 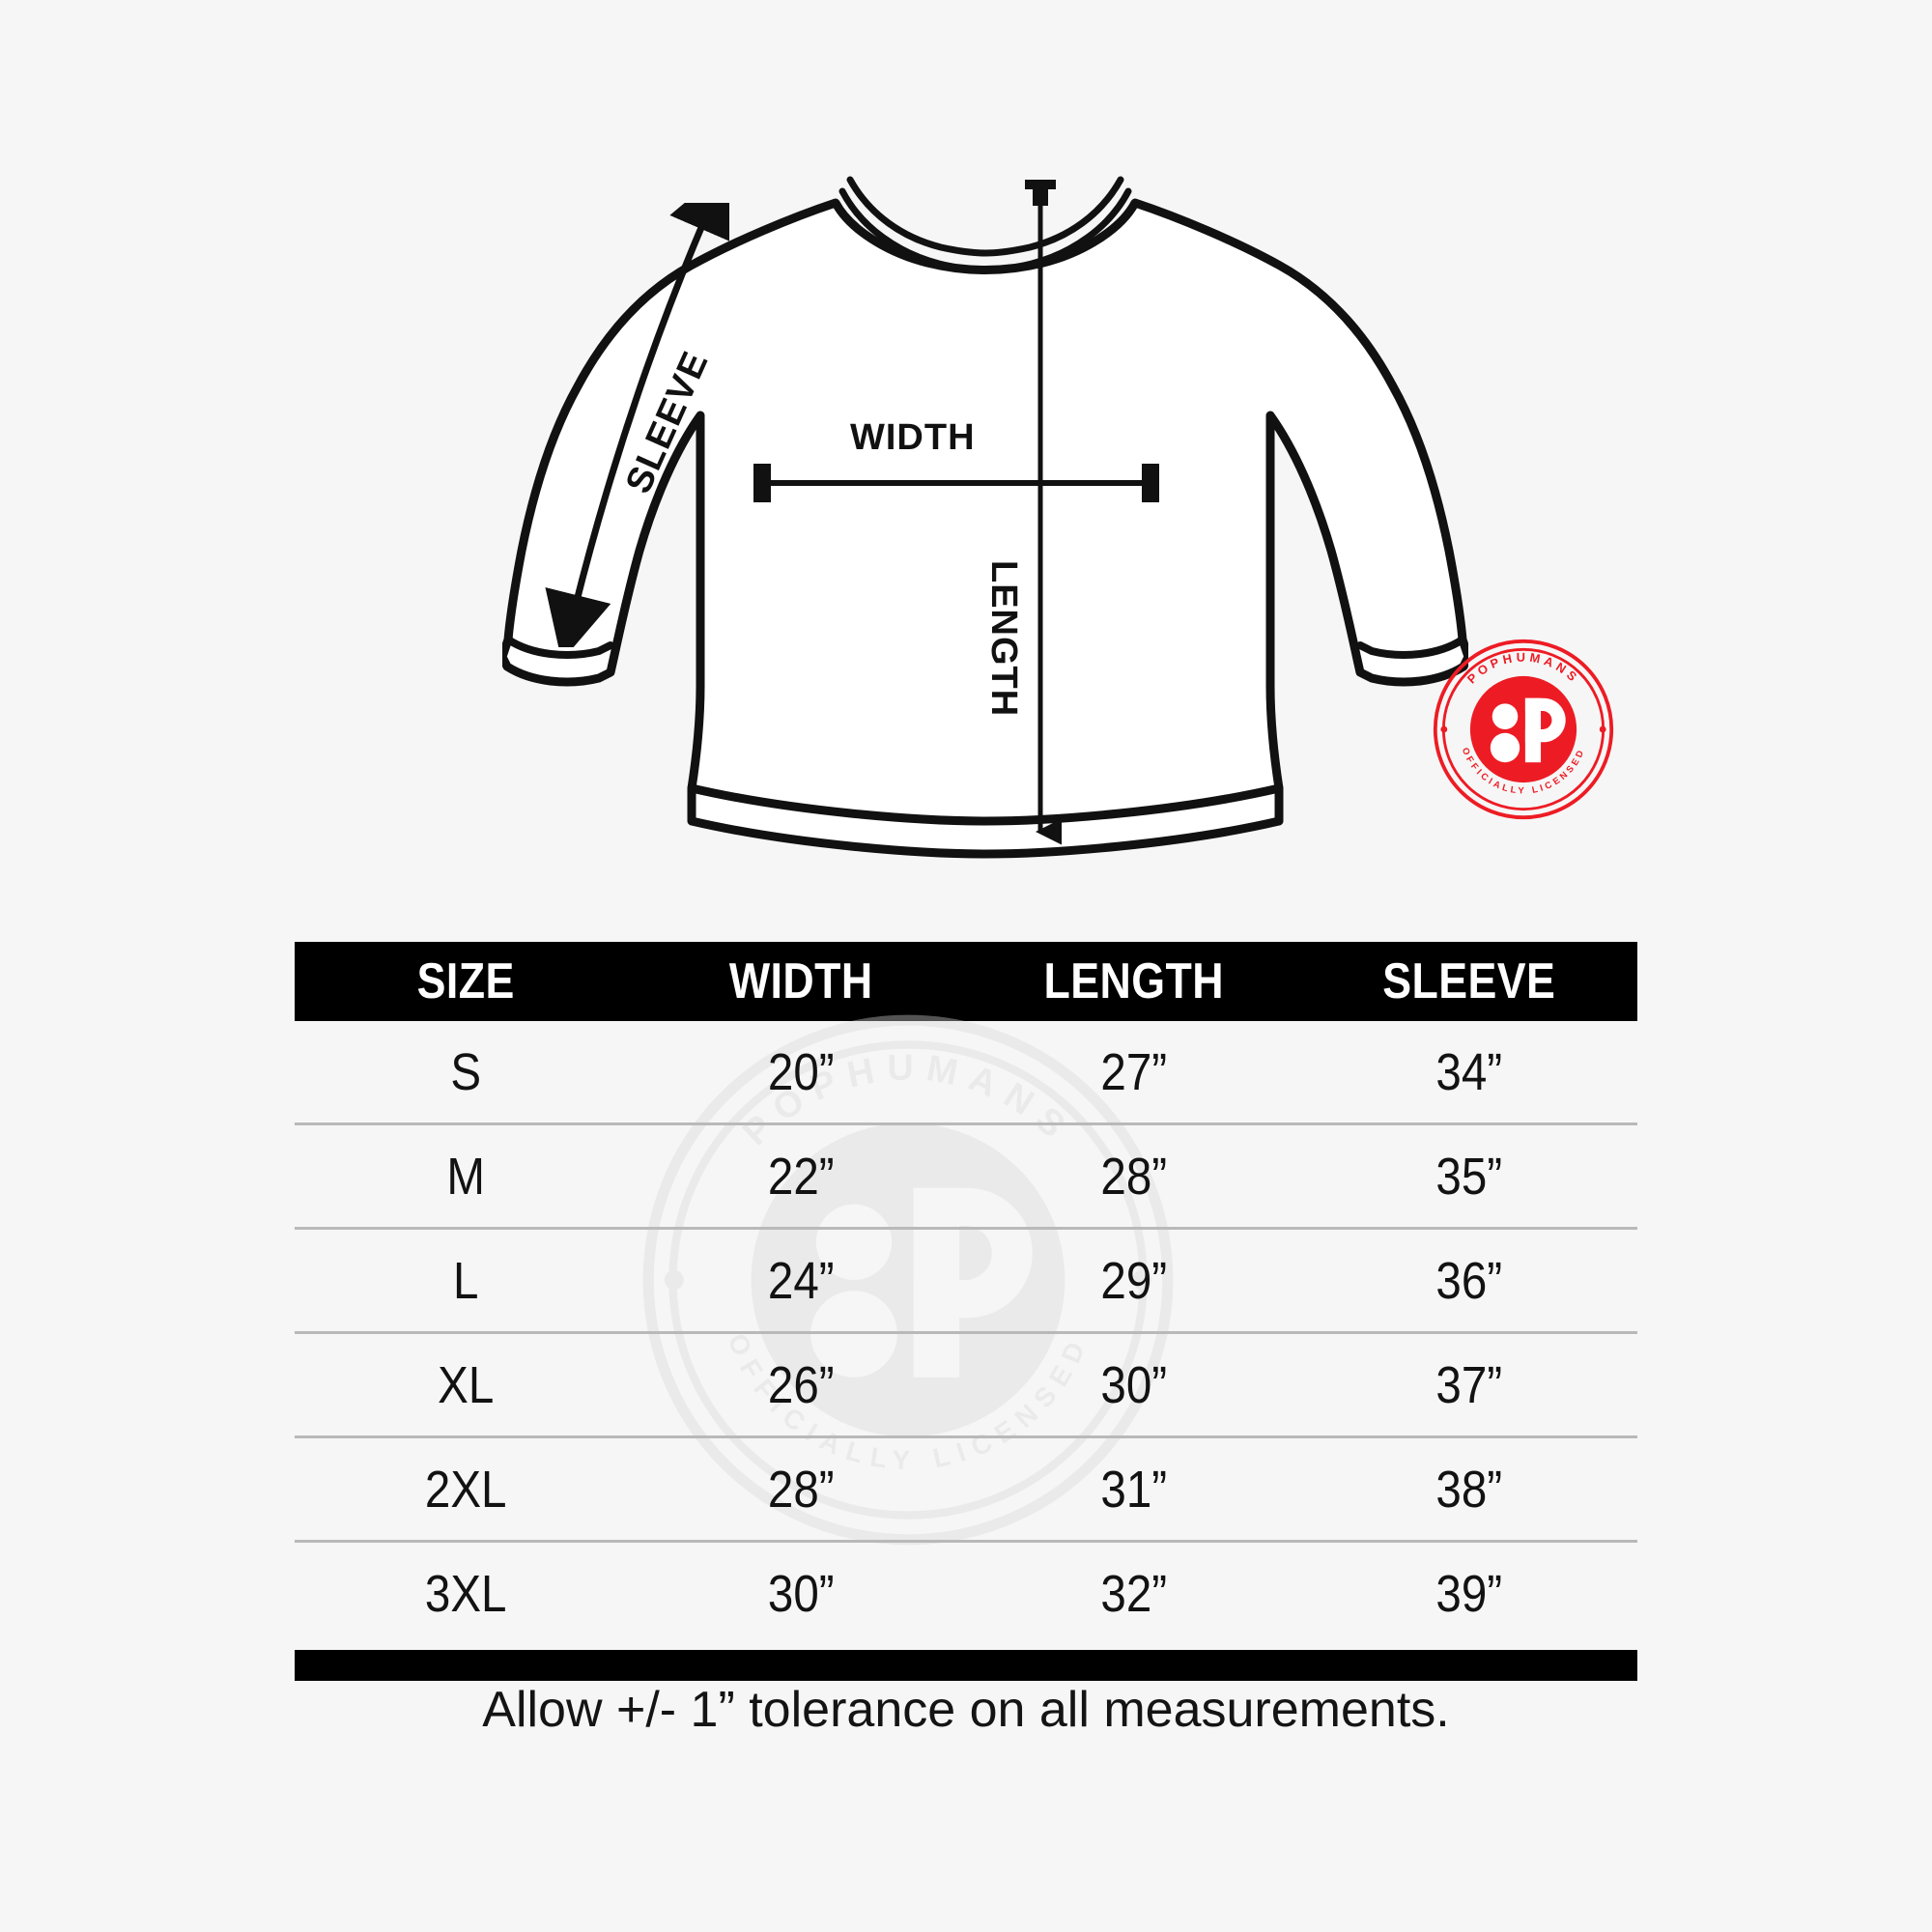 I want to click on table-bottom-bar, so click(x=966, y=1665).